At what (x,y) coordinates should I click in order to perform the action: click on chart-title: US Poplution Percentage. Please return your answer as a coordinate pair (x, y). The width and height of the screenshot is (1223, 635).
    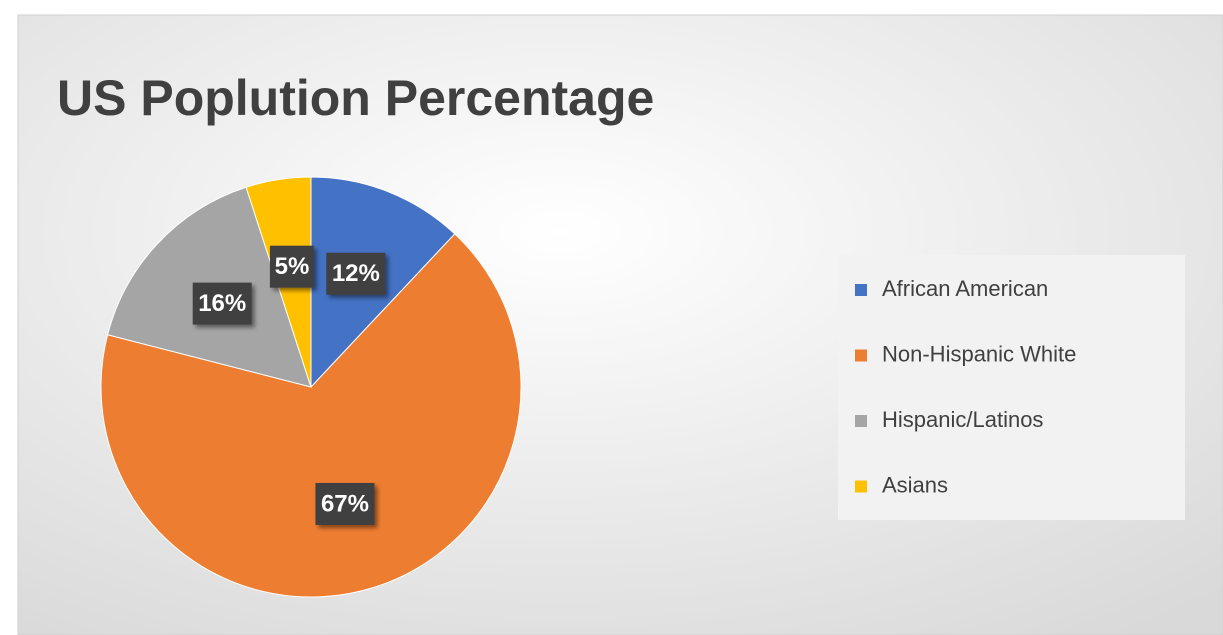
    Looking at the image, I should click on (355, 98).